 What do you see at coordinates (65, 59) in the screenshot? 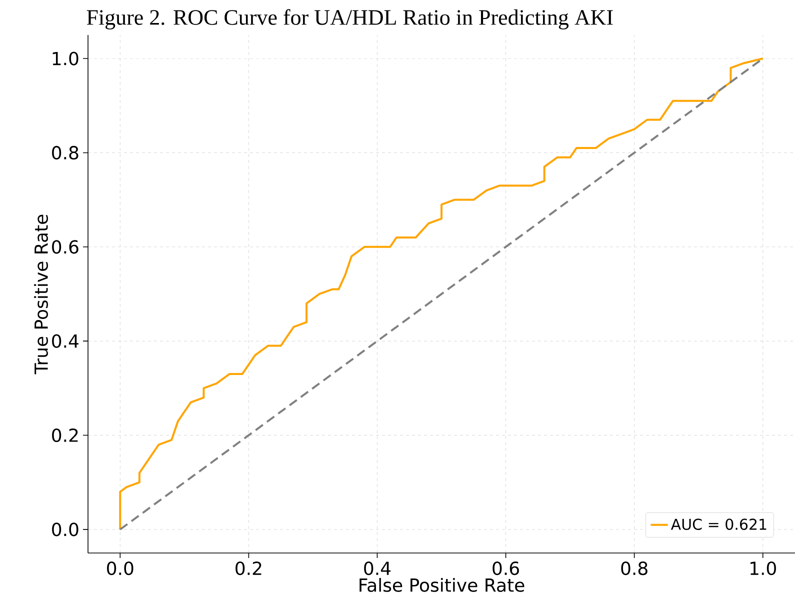
I see `y-tick-label: 1.0` at bounding box center [65, 59].